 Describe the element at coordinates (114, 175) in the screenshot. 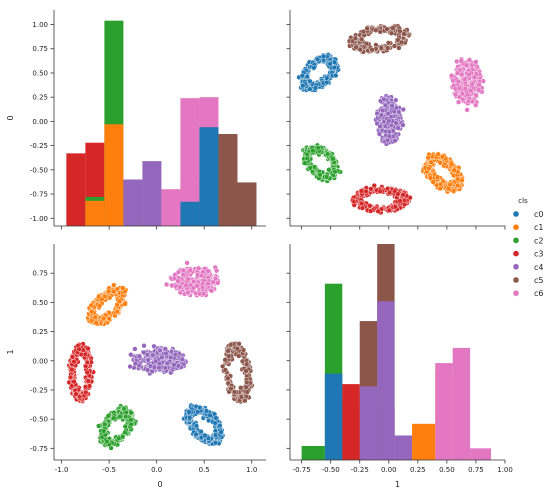

I see `hist-bar-c1` at that location.